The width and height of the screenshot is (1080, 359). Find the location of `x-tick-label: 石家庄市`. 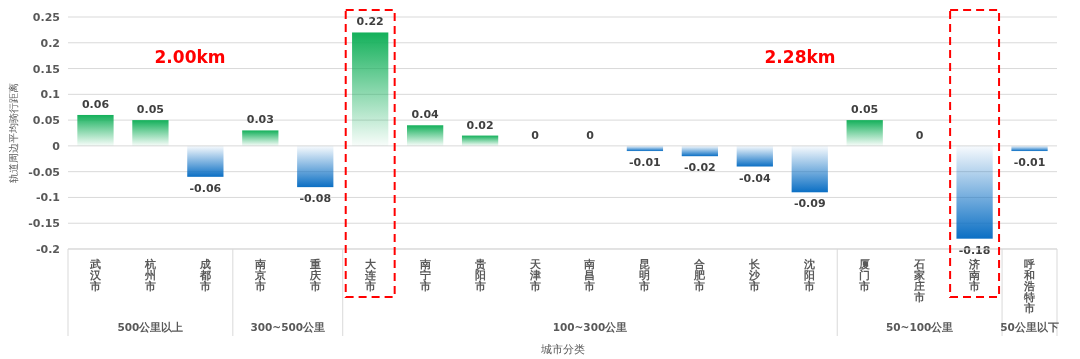

x-tick-label: 石家庄市 is located at coordinates (919, 280).